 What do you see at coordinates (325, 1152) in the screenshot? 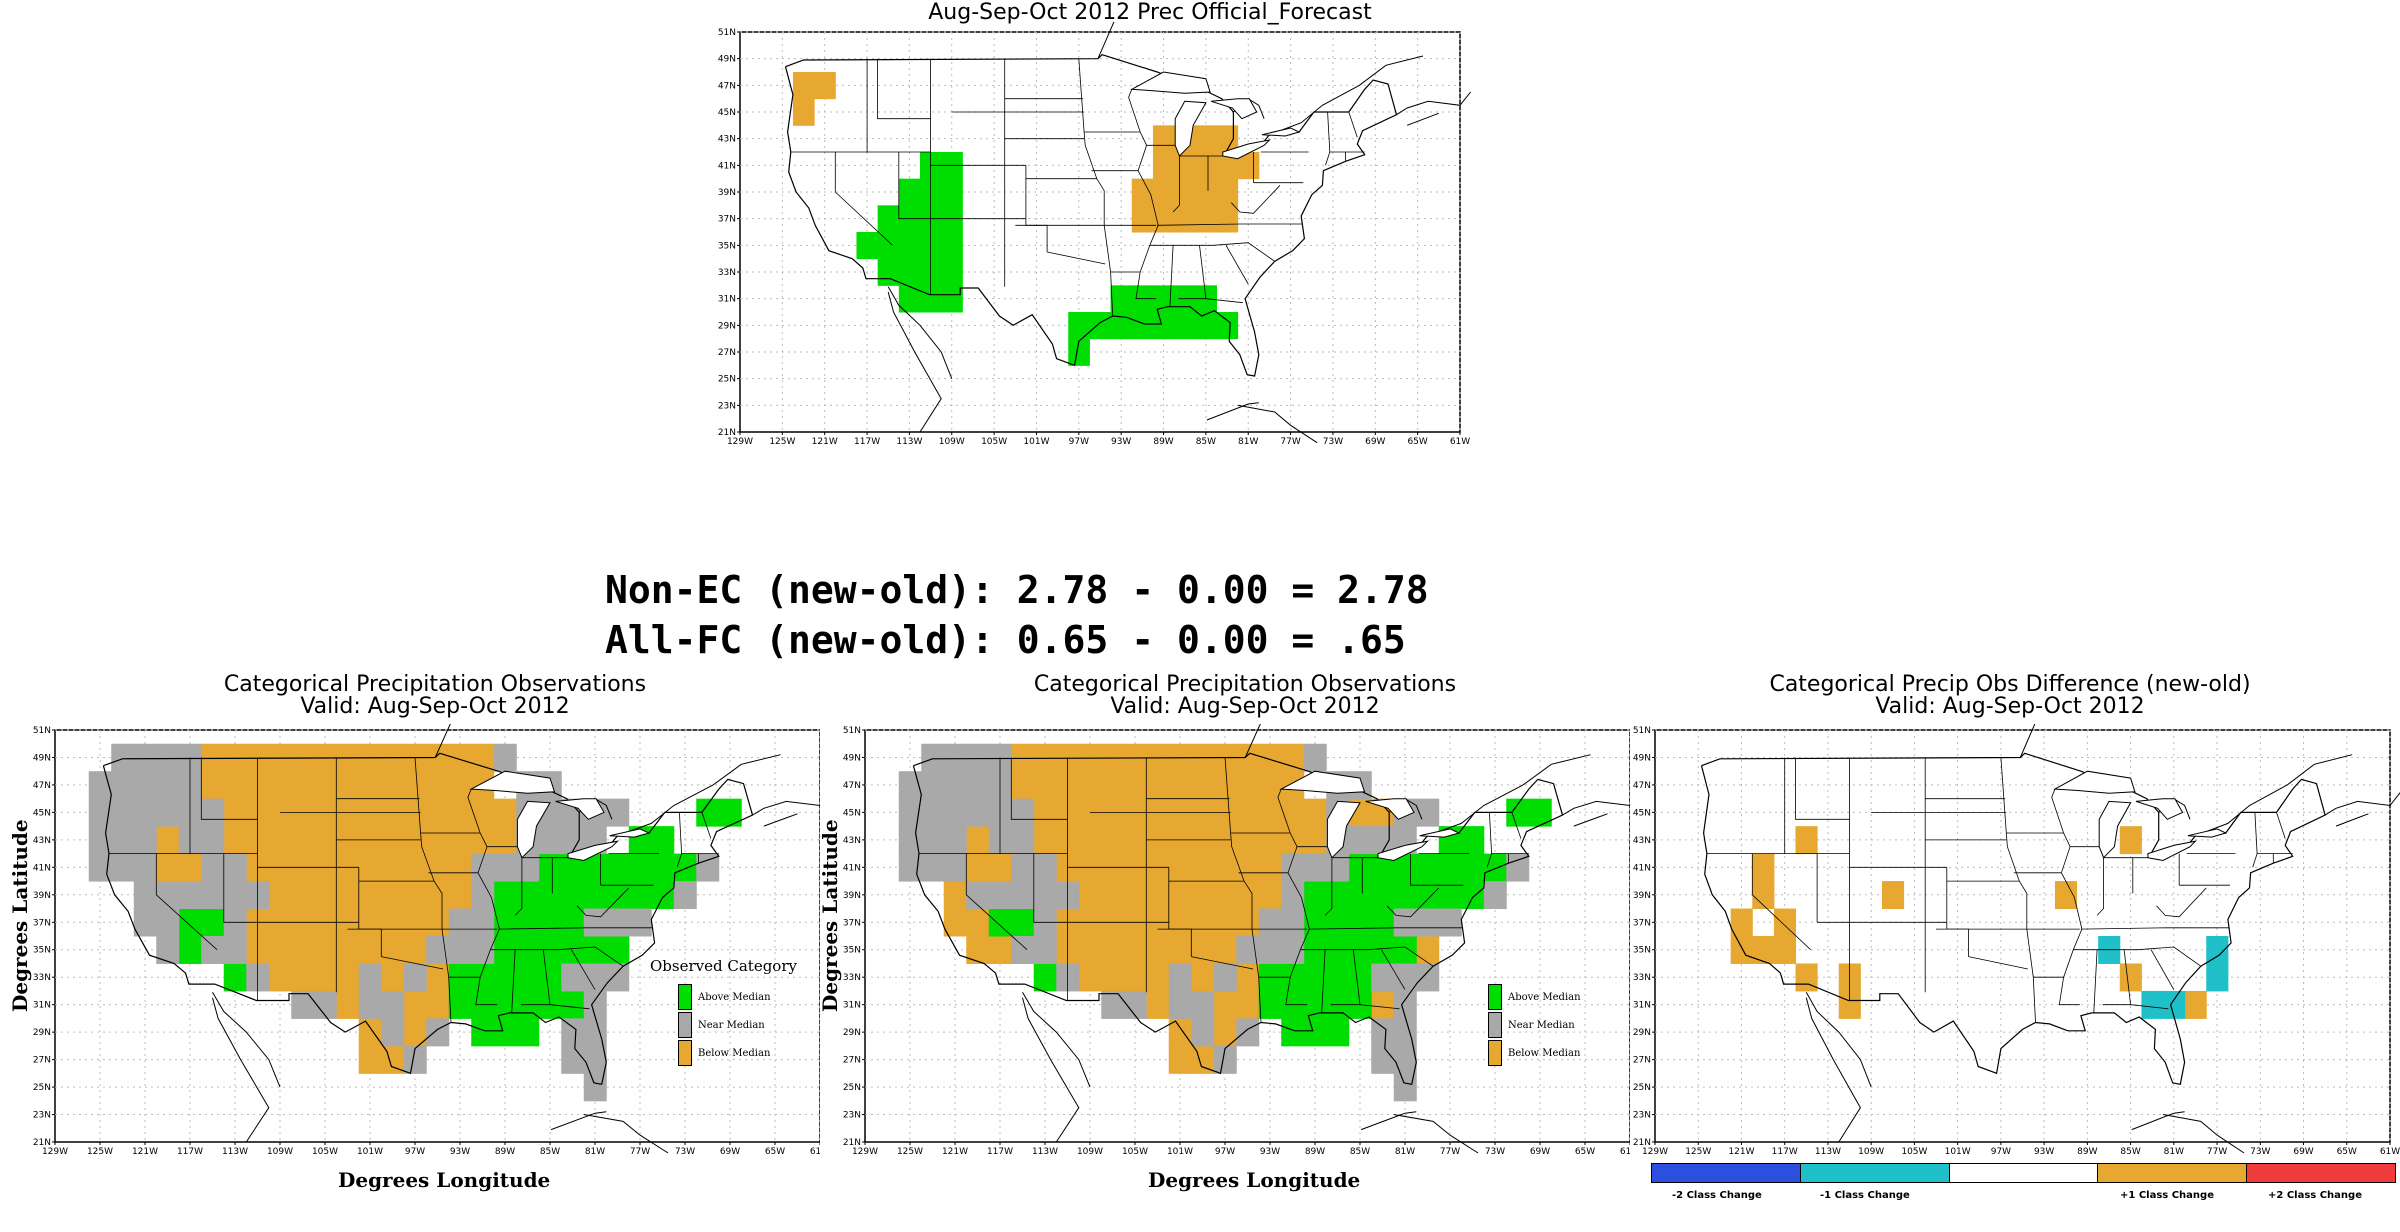
I see `lon-tick-label: 105W` at bounding box center [325, 1152].